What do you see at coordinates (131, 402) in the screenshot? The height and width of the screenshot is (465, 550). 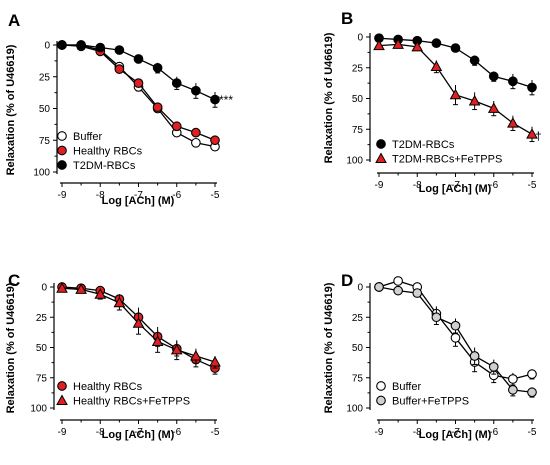 I see `legend-label: Healthy RBCs+FeTPPS` at bounding box center [131, 402].